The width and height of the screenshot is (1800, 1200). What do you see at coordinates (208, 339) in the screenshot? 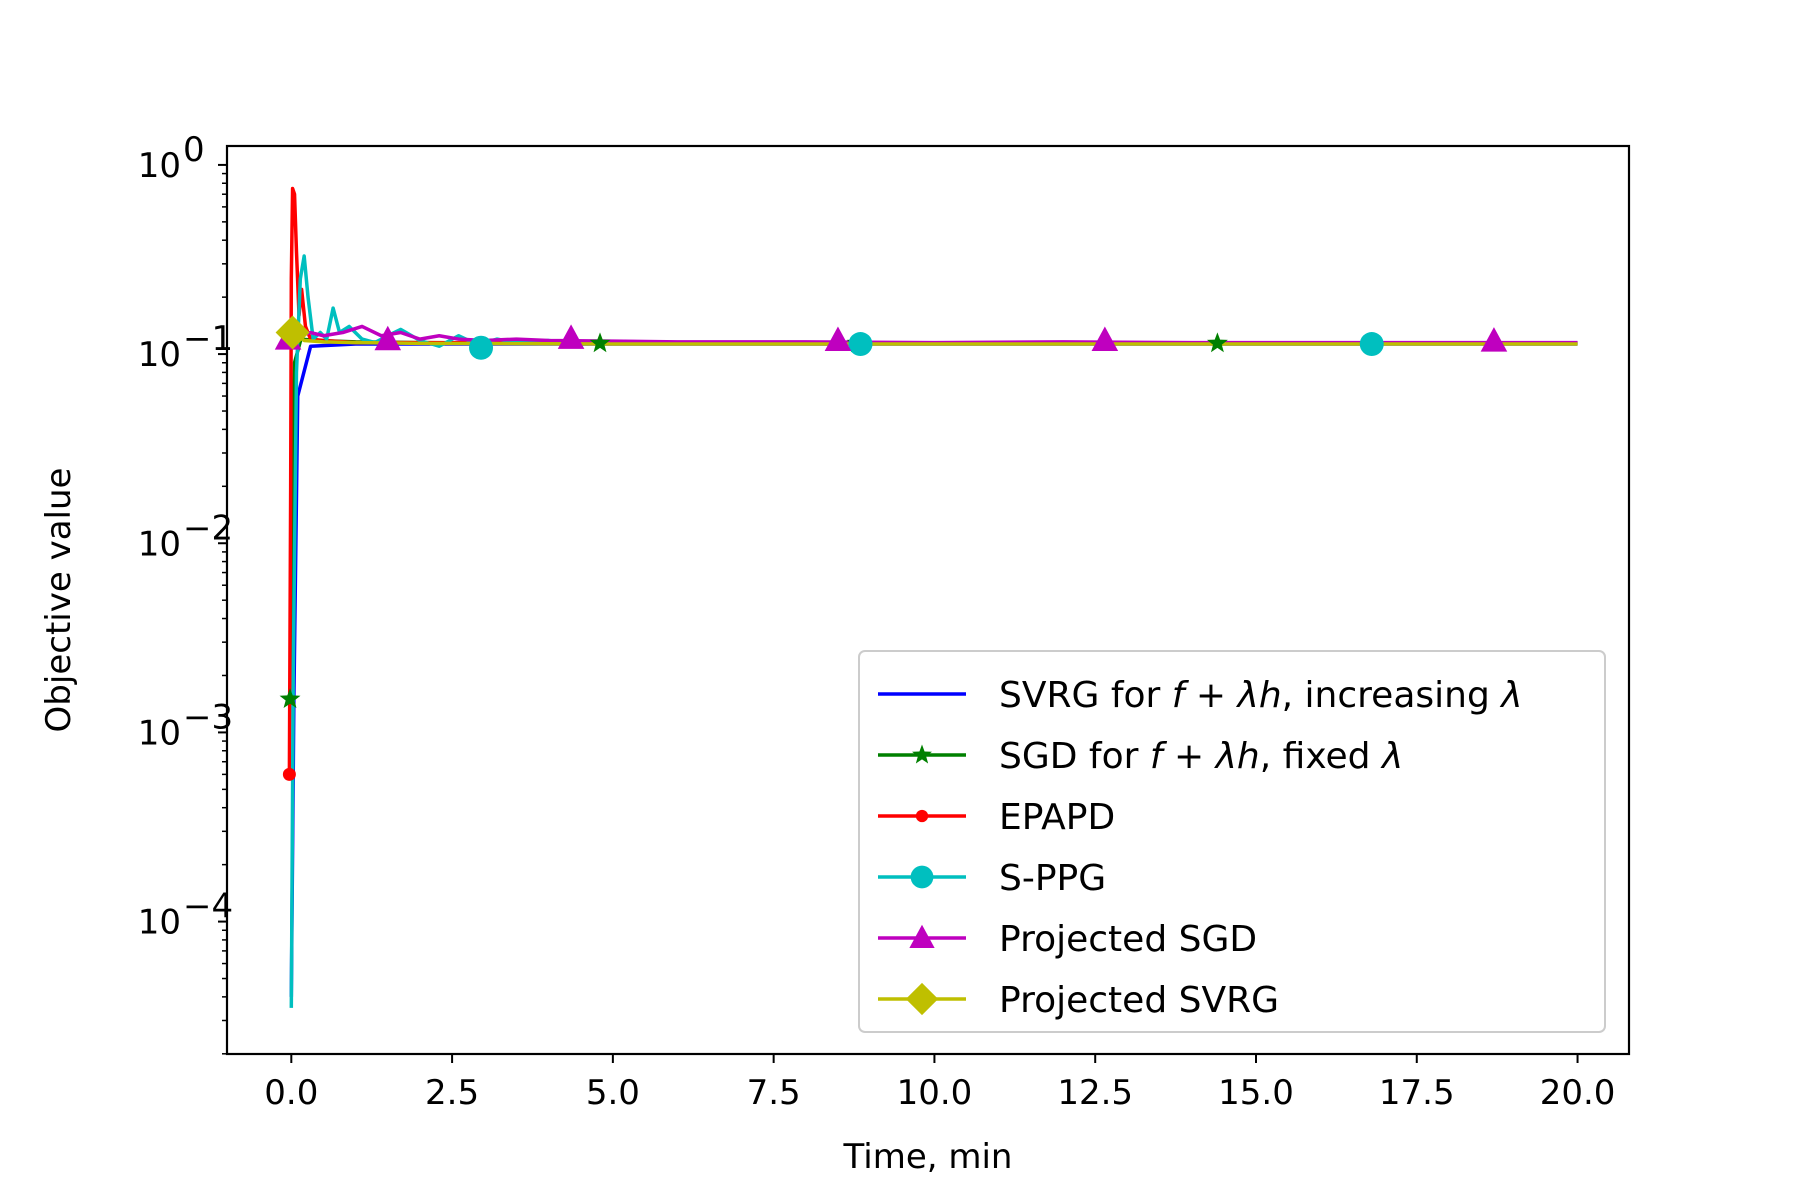
I see `y-tick-exponent: −1` at bounding box center [208, 339].